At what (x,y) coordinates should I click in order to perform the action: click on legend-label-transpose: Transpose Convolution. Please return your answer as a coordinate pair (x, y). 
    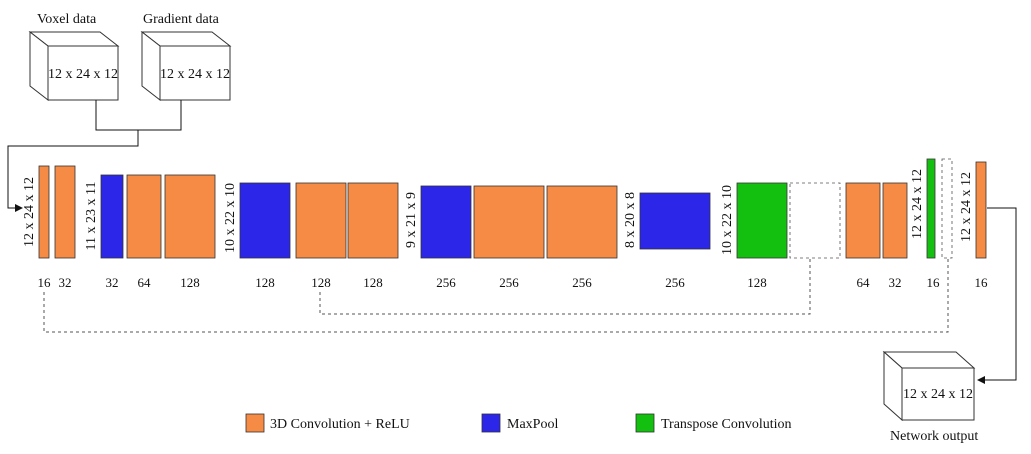
    Looking at the image, I should click on (726, 424).